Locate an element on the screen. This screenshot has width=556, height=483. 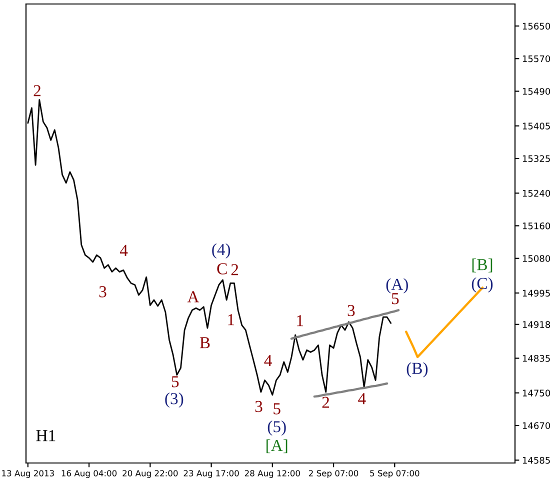
y-tick-label: 15570 is located at coordinates (536, 58).